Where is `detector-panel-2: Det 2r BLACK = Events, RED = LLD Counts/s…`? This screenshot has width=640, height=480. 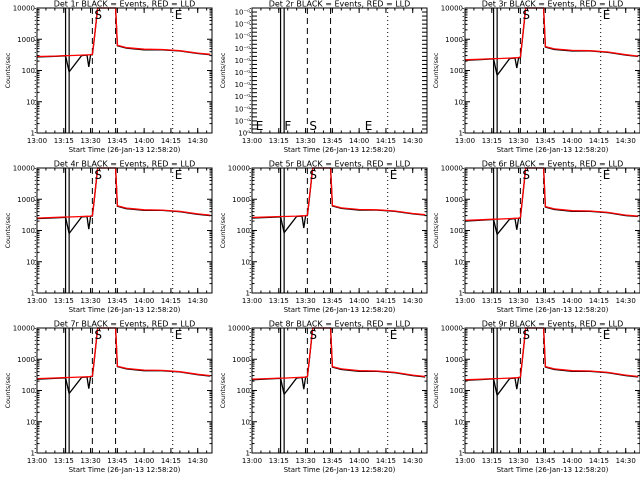
detector-panel-2: Det 2r BLACK = Events, RED = LLD Counts/s… is located at coordinates (323, 77).